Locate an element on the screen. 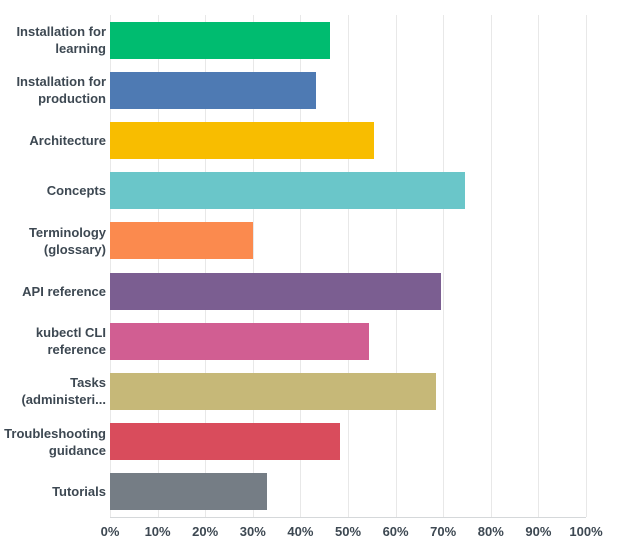 This screenshot has width=627, height=555. x-tick-label: 20% is located at coordinates (205, 531).